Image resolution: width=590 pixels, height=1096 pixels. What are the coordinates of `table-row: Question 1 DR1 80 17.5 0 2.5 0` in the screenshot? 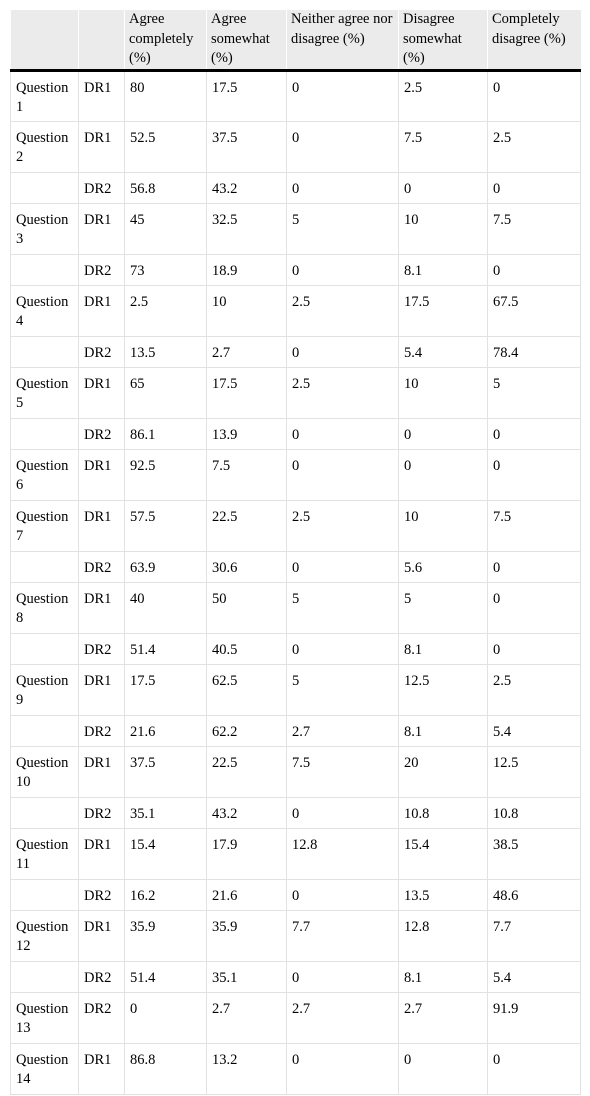 It's located at (295, 96).